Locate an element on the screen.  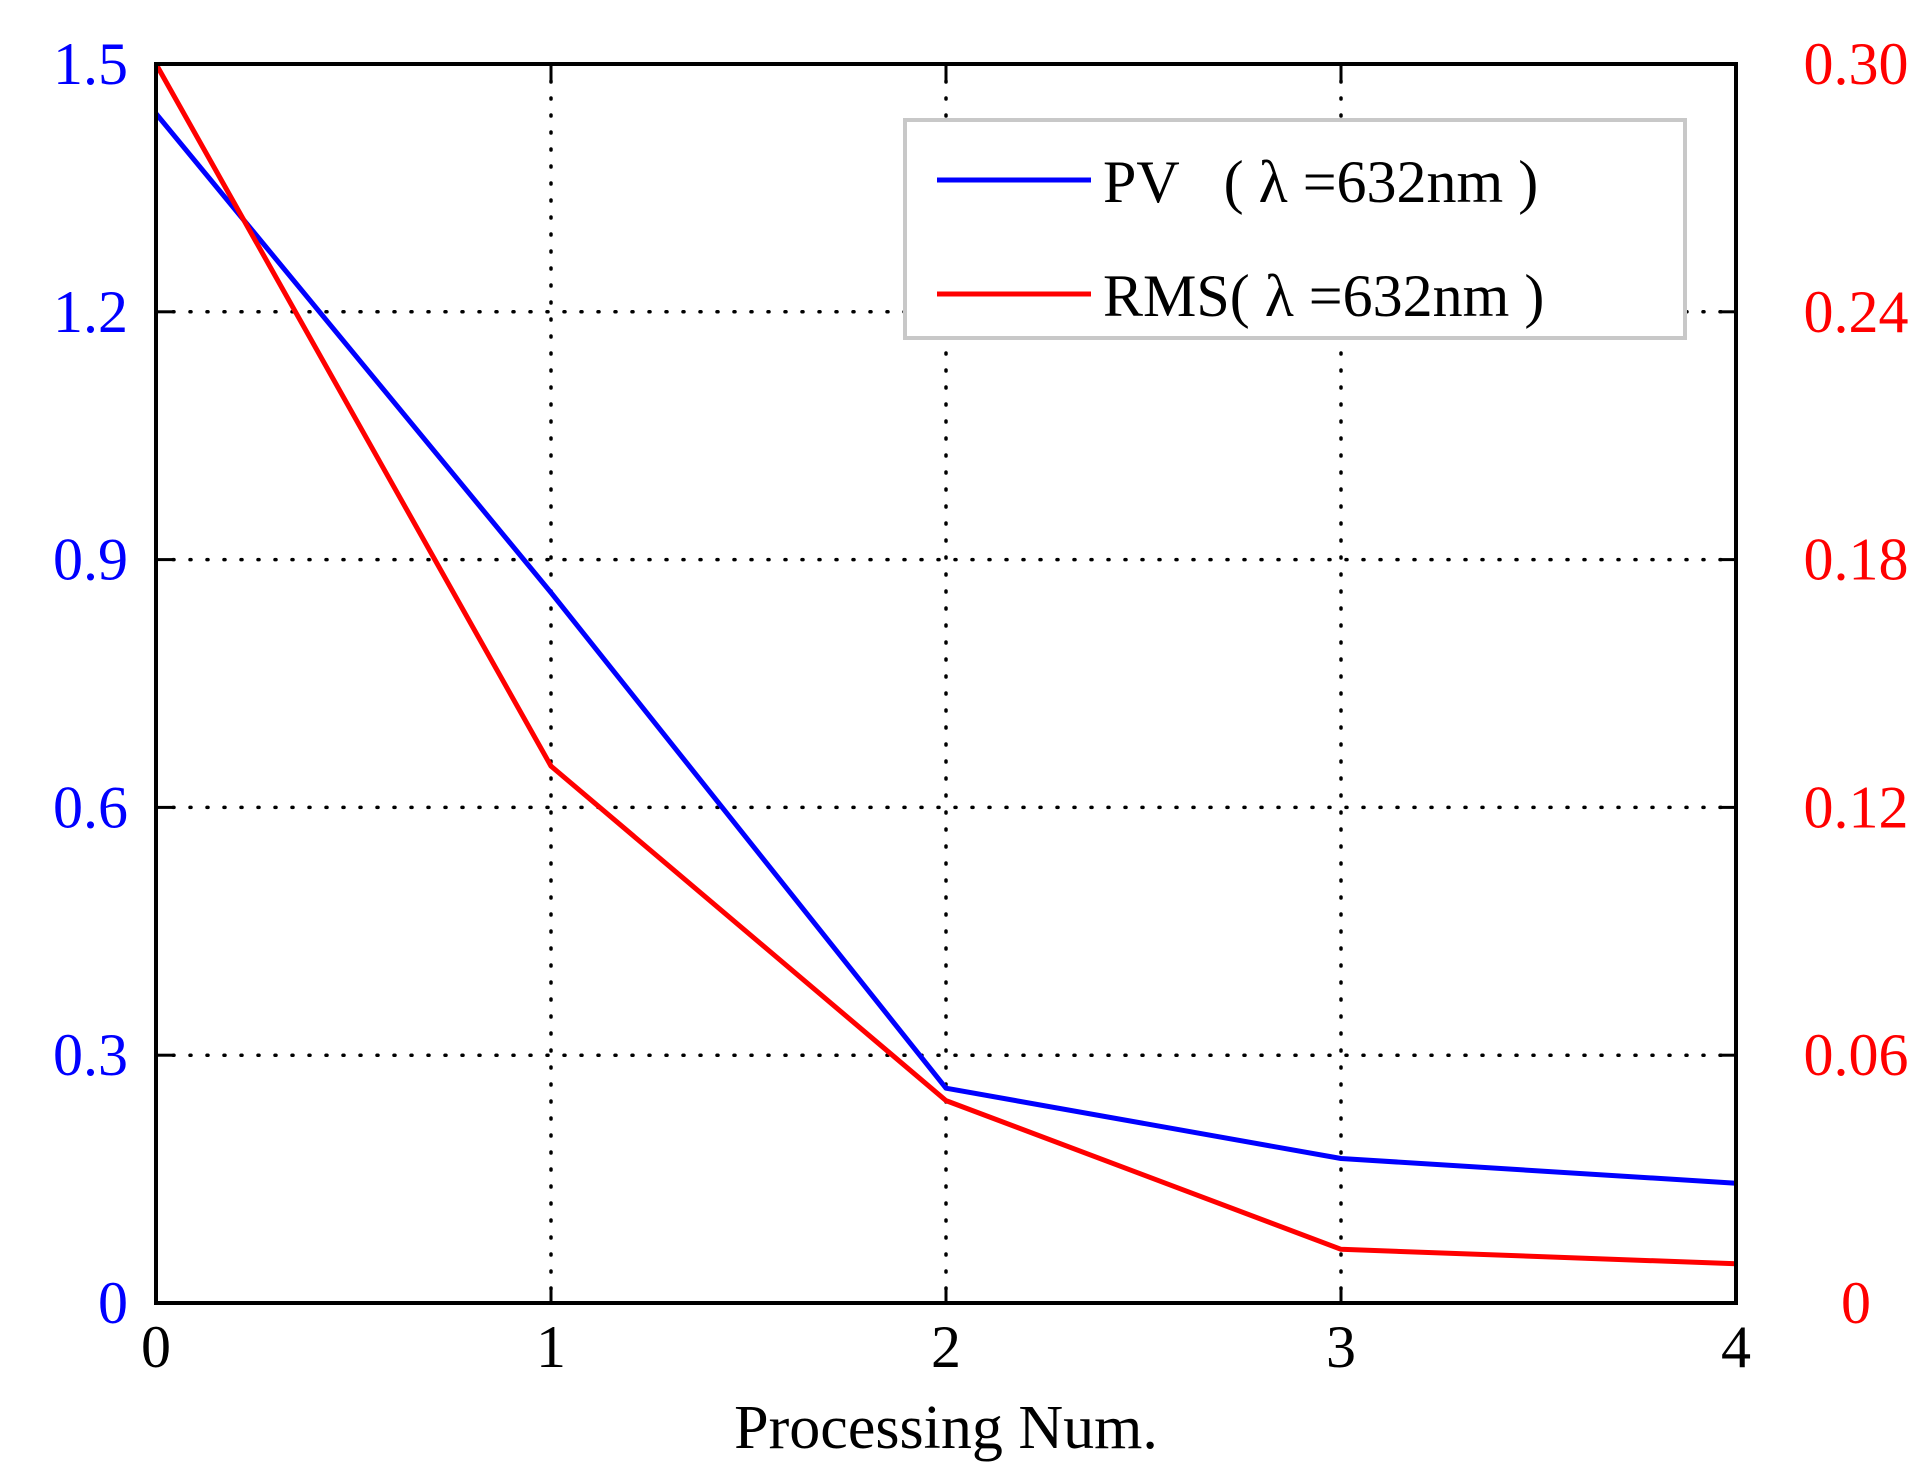
y-left-tick-label: 0.6 is located at coordinates (90, 807).